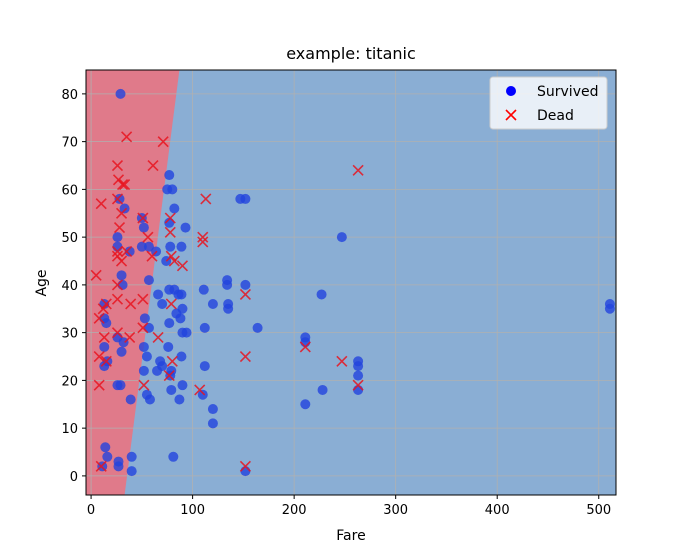 This screenshot has height=556, width=685. I want to click on x-tick-label: 200, so click(294, 510).